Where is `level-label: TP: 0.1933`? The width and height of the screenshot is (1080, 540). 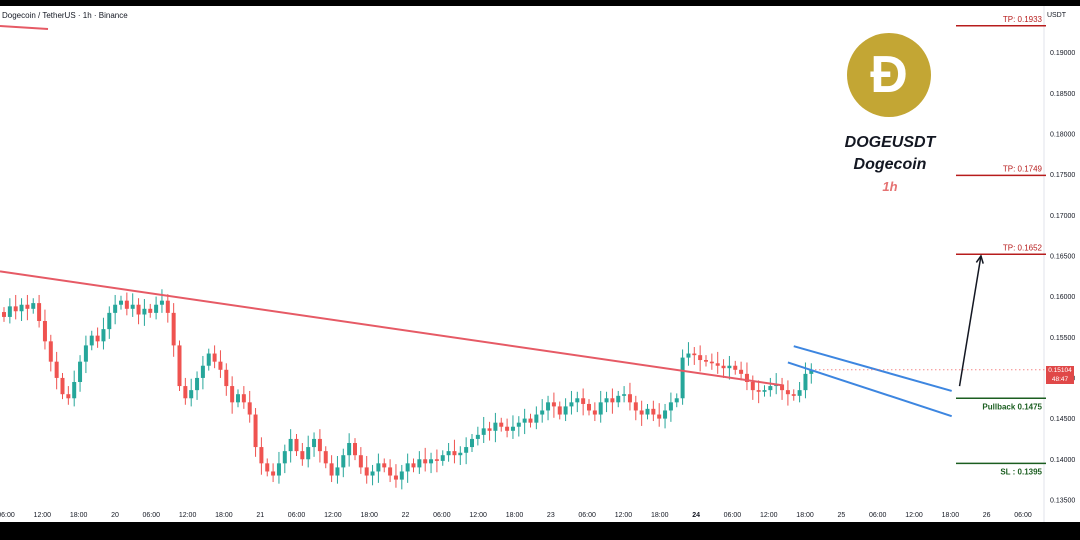 level-label: TP: 0.1933 is located at coordinates (1023, 19).